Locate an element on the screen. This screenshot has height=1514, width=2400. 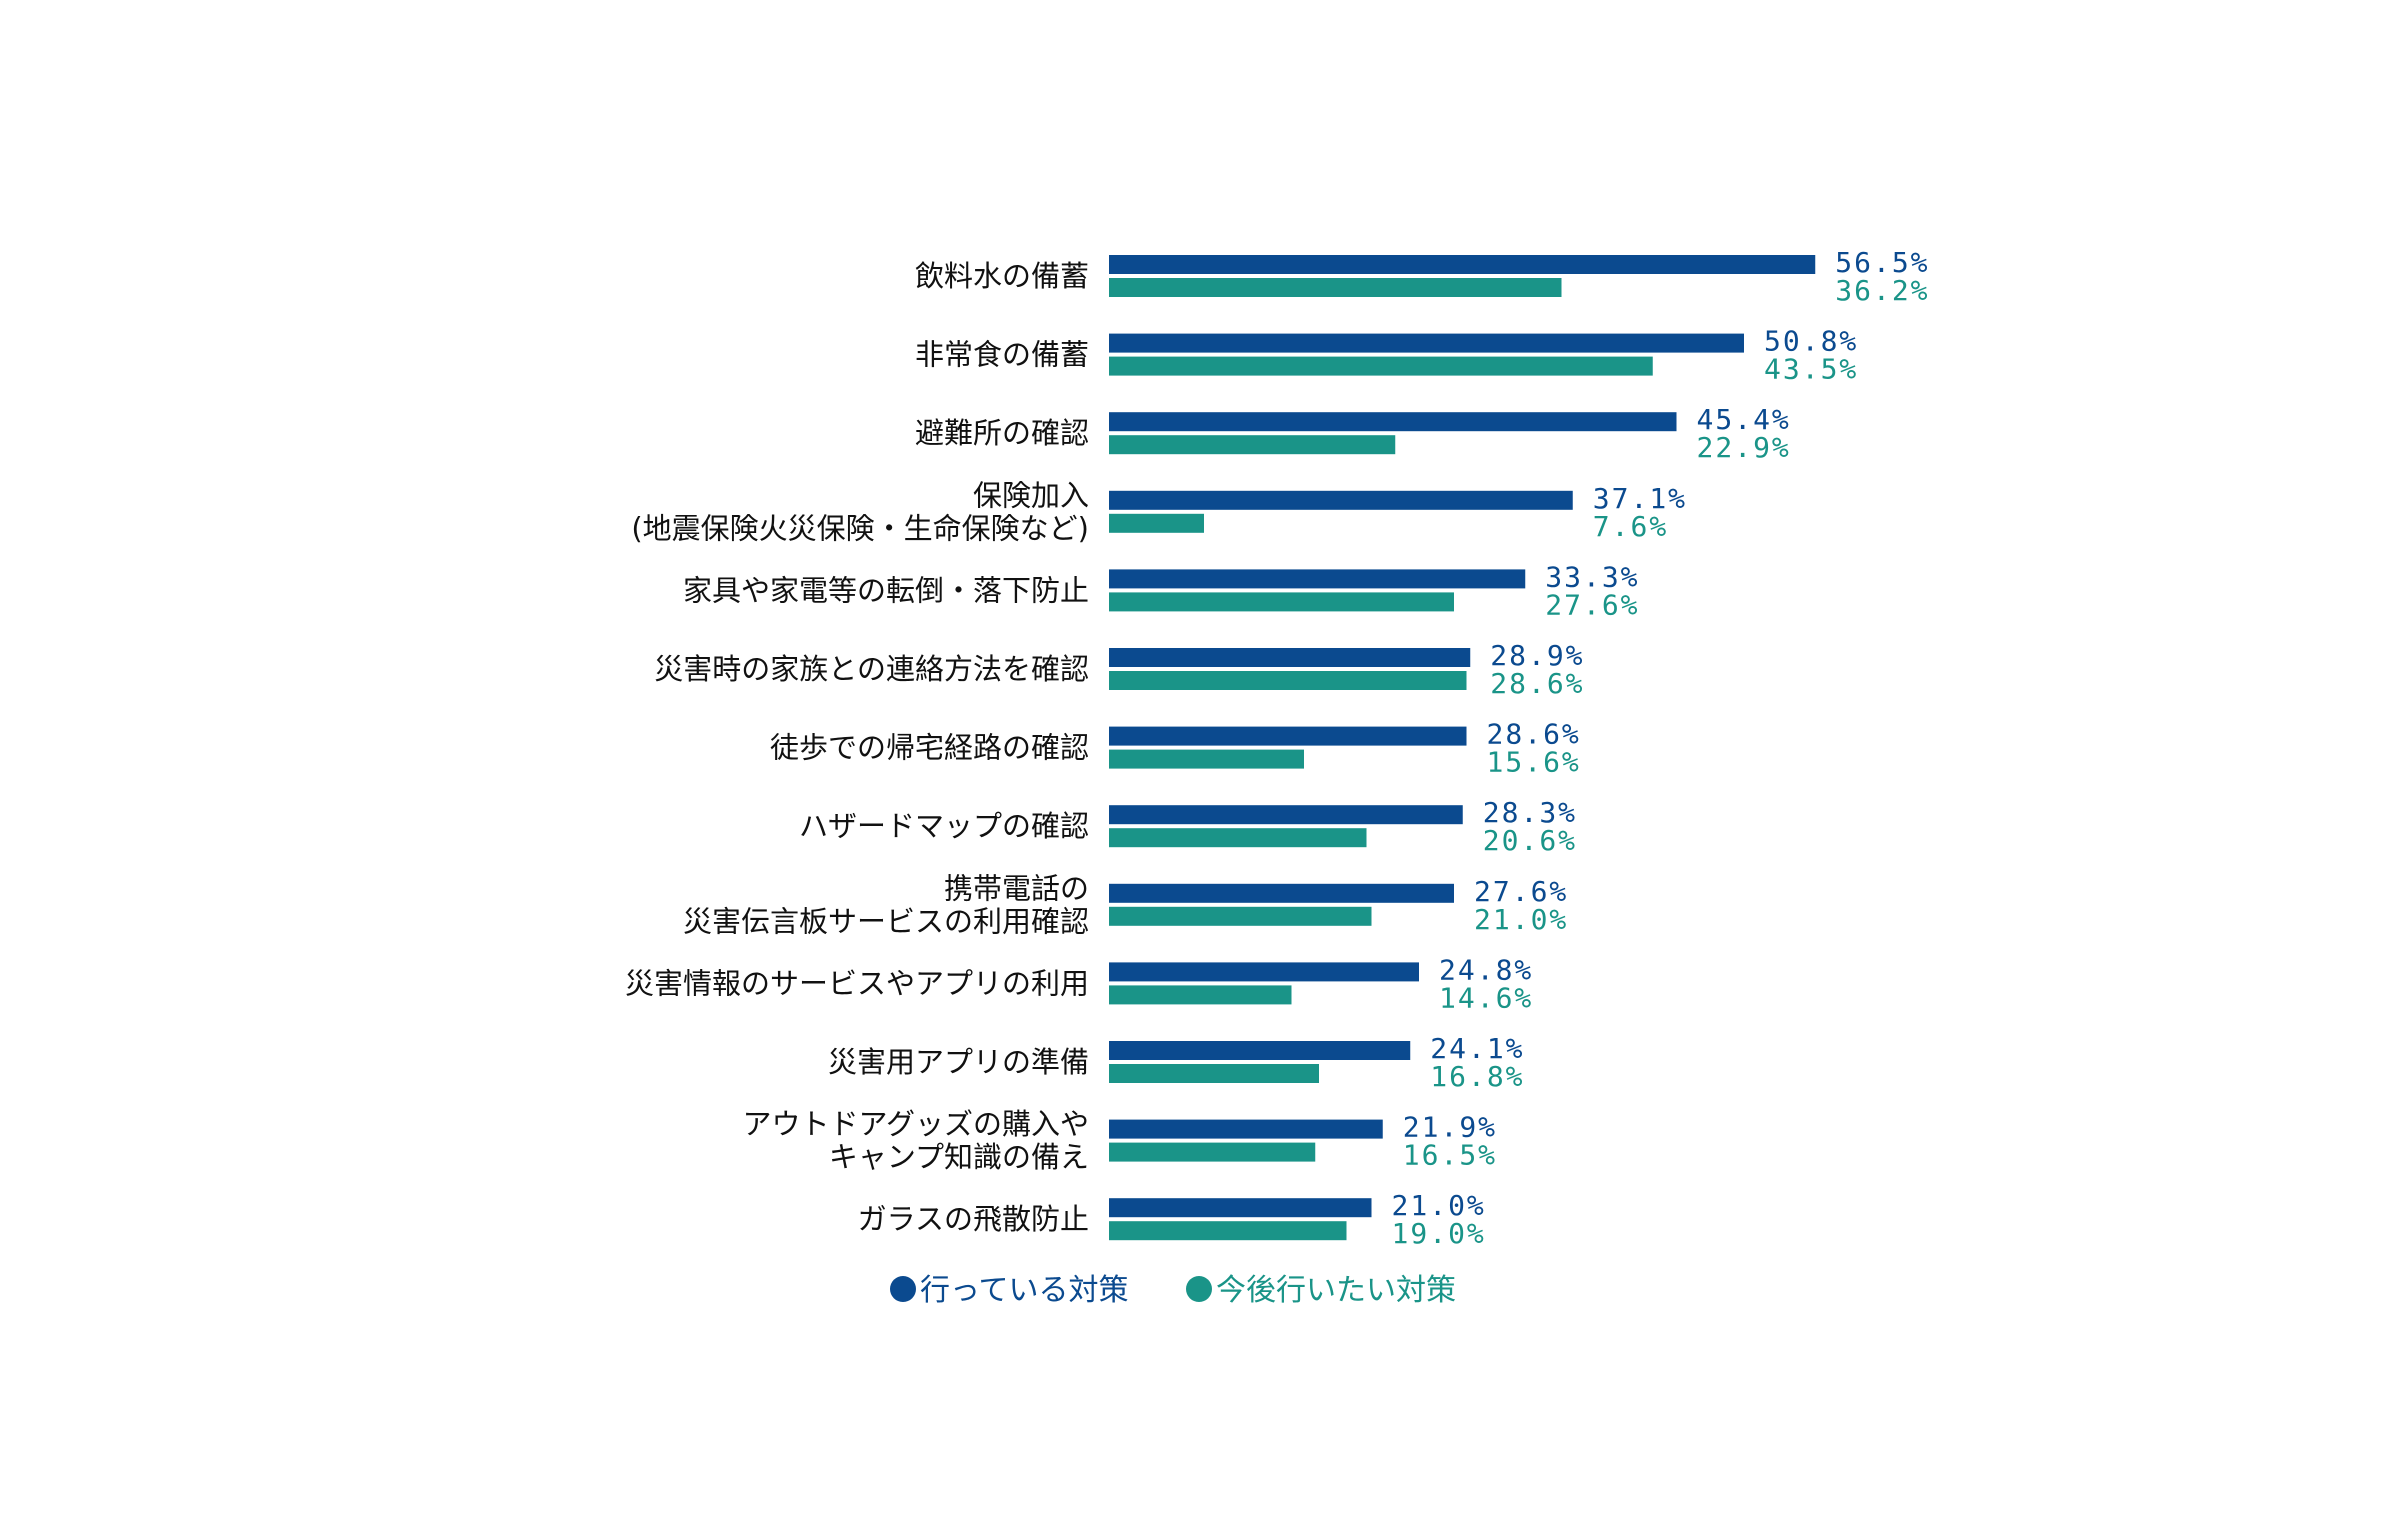
value-label-series-2: 15.6% is located at coordinates (1534, 762).